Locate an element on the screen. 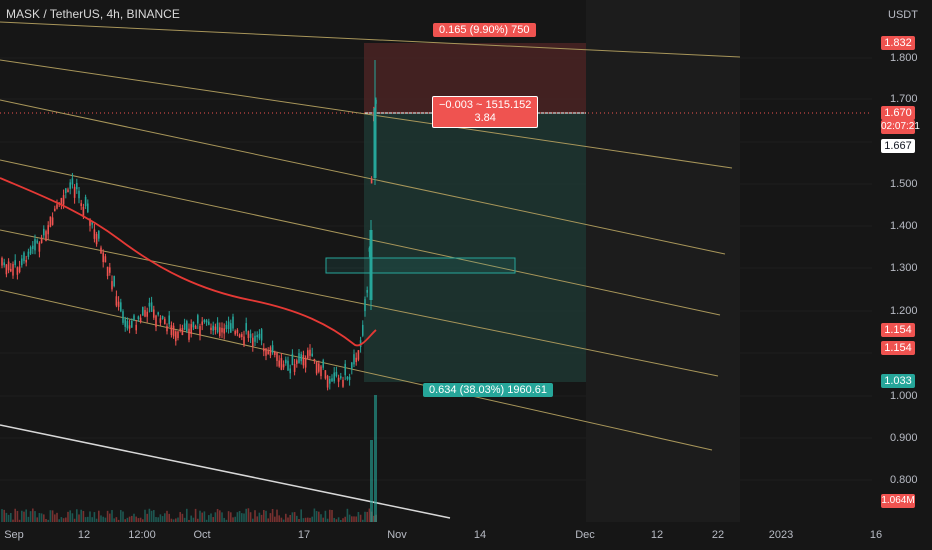 Image resolution: width=932 pixels, height=550 pixels. zone-rectangle is located at coordinates (420, 265).